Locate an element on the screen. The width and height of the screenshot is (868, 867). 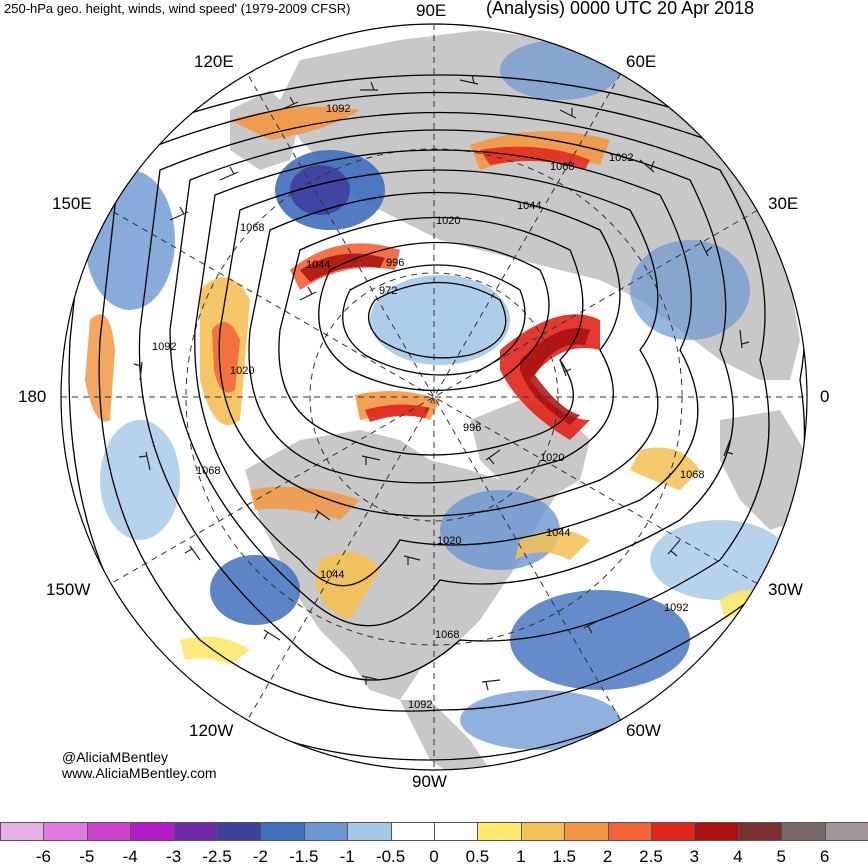
colorbar-tick-label: 1.5 is located at coordinates (564, 856).